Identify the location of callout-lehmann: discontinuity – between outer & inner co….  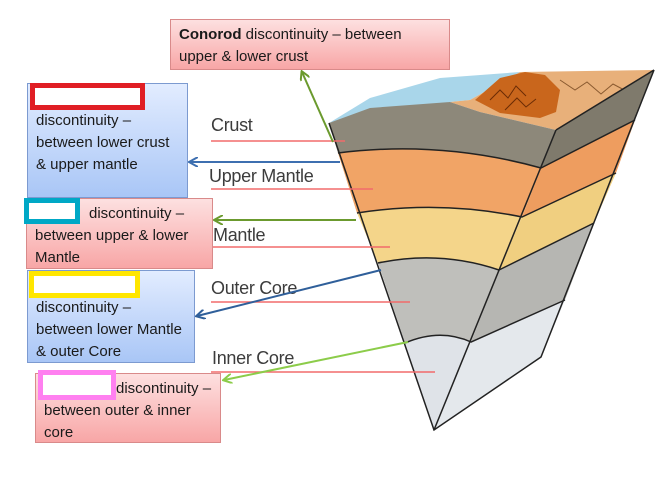
(128, 408).